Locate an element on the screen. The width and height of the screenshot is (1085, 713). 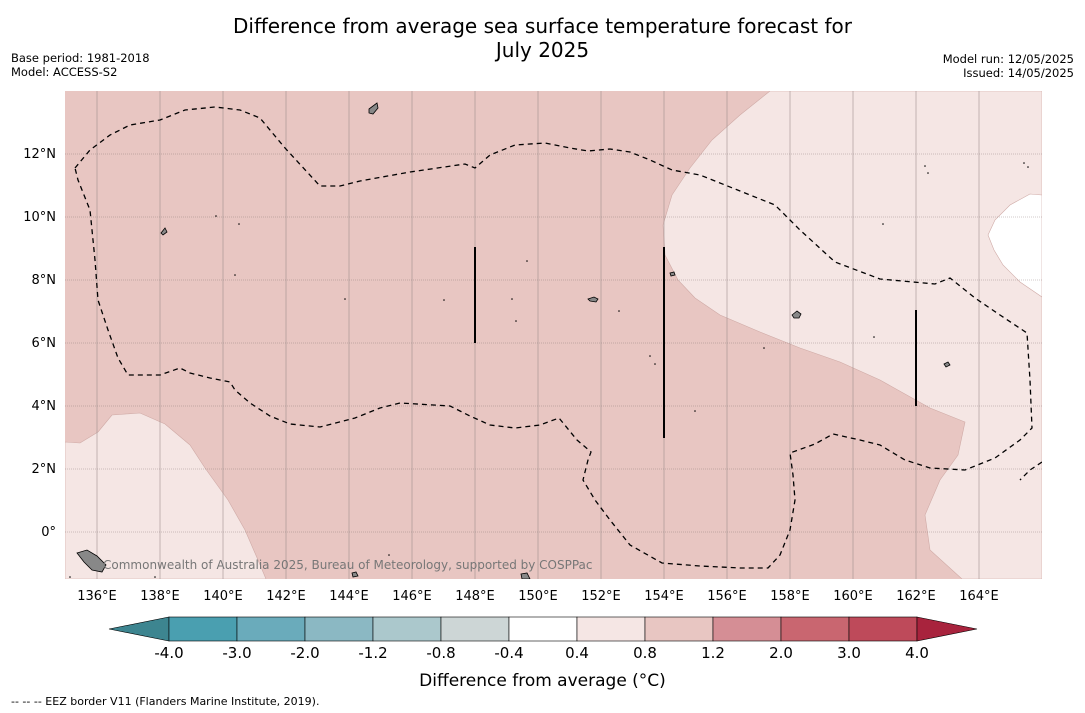
x-tick-label: 156°E is located at coordinates (727, 596).